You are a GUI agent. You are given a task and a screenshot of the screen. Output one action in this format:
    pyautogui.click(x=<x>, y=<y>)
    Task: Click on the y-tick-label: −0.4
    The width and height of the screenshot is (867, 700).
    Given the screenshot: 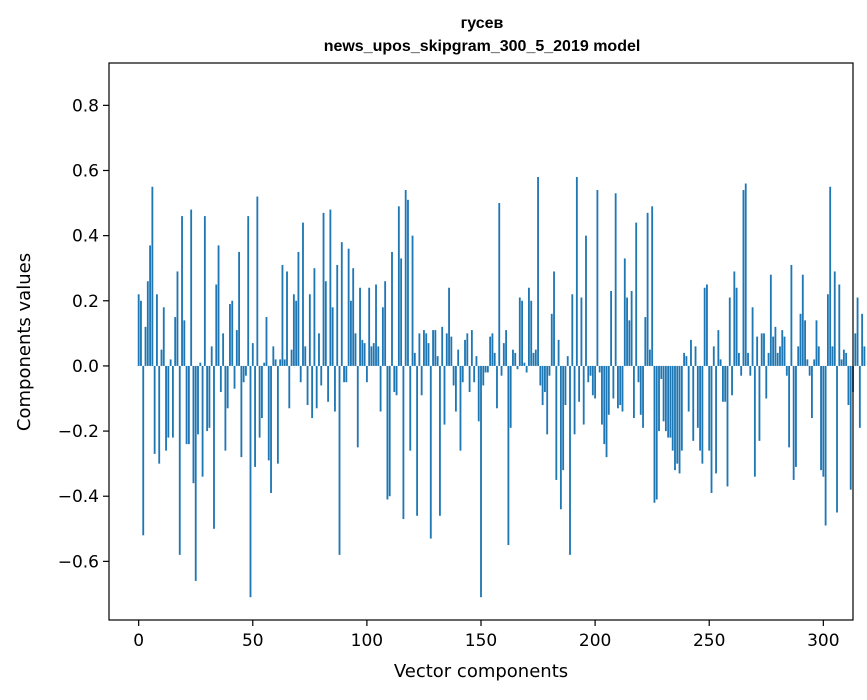 What is the action you would take?
    pyautogui.click(x=78, y=497)
    